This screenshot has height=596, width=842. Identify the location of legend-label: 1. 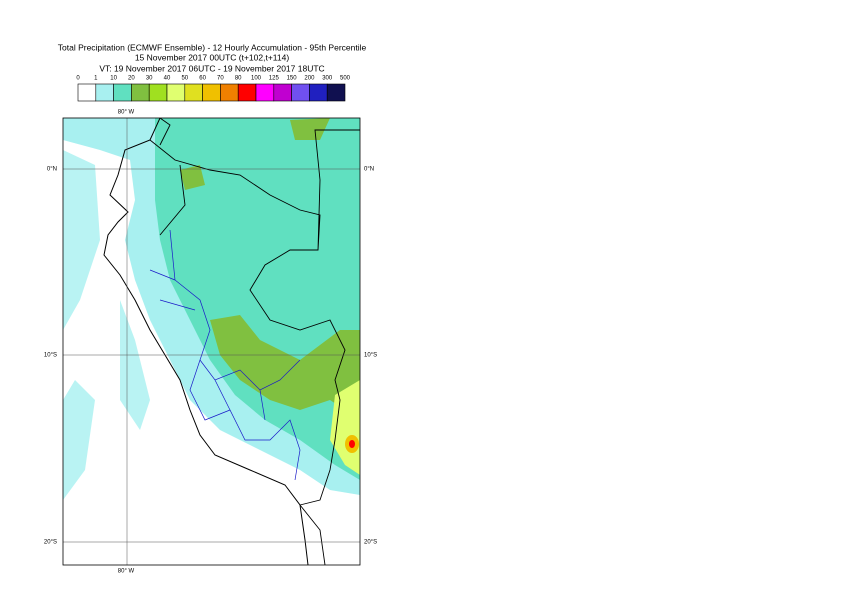
(96, 79).